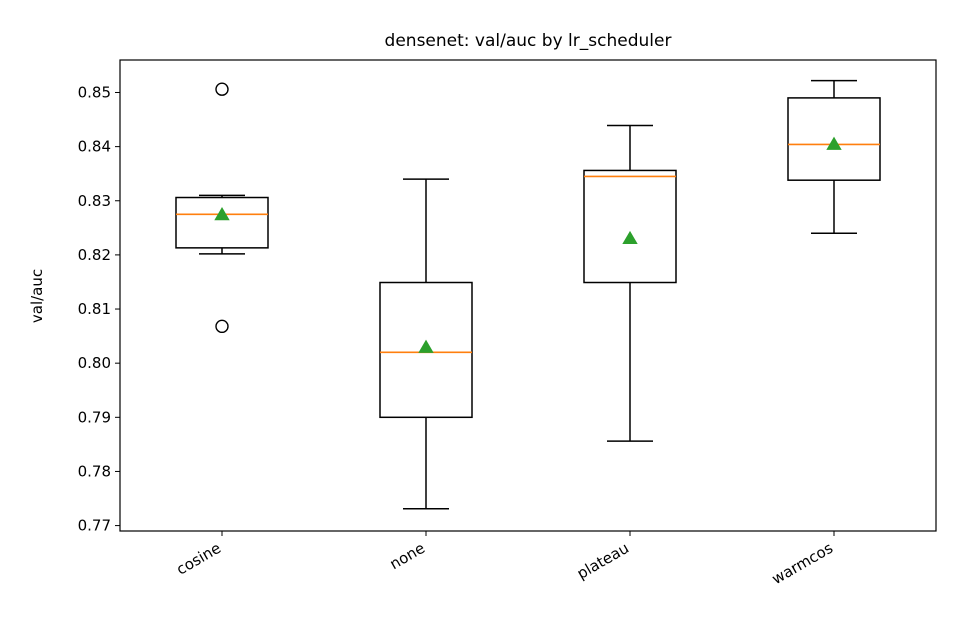 The width and height of the screenshot is (960, 640). Describe the element at coordinates (504, 559) in the screenshot. I see `x-axis: cosine none plateau warmcos` at that location.